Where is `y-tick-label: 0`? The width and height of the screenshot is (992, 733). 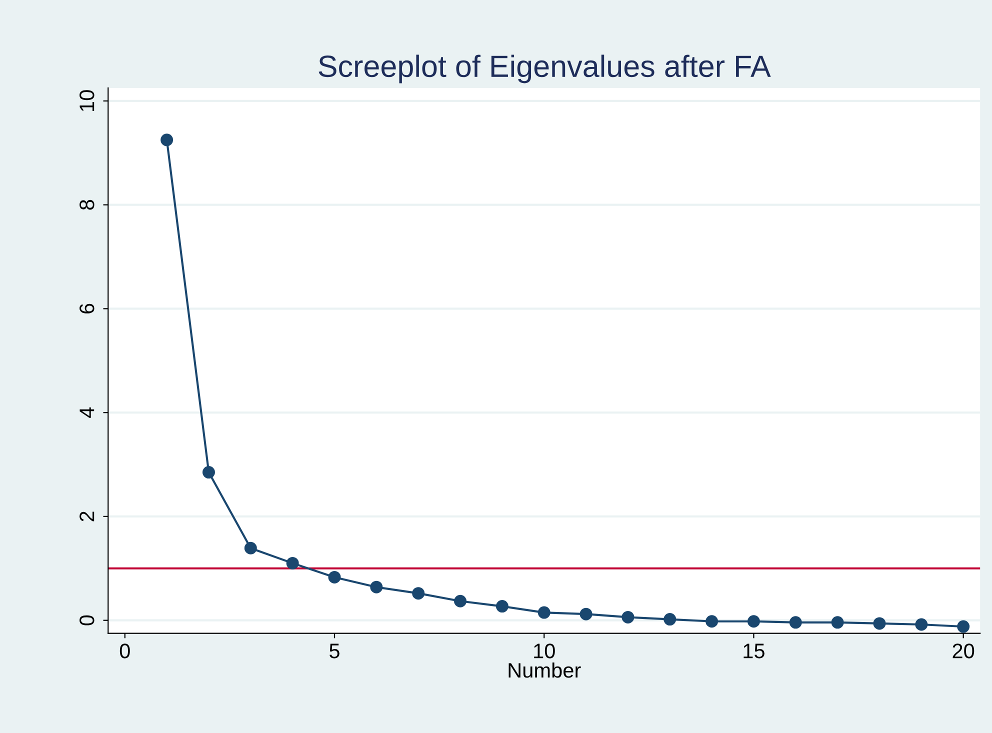
y-tick-label: 0 is located at coordinates (87, 620).